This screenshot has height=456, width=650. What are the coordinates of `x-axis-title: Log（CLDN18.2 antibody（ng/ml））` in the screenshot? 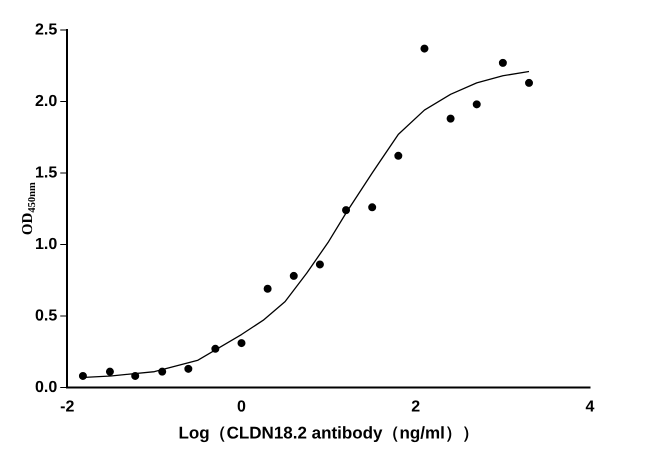 It's located at (328, 432).